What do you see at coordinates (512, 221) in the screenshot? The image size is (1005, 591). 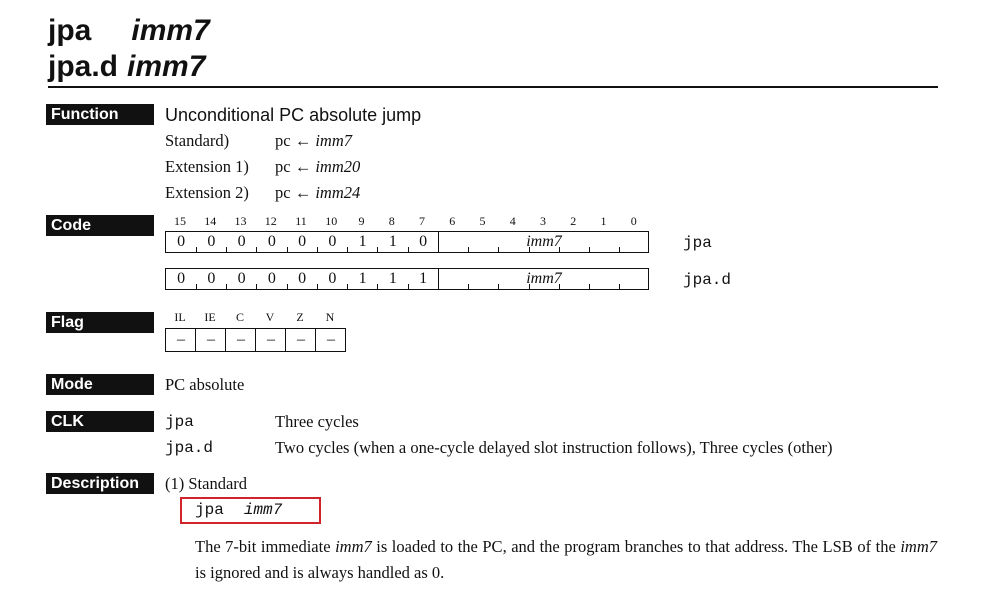 I see `bit-number: 4` at bounding box center [512, 221].